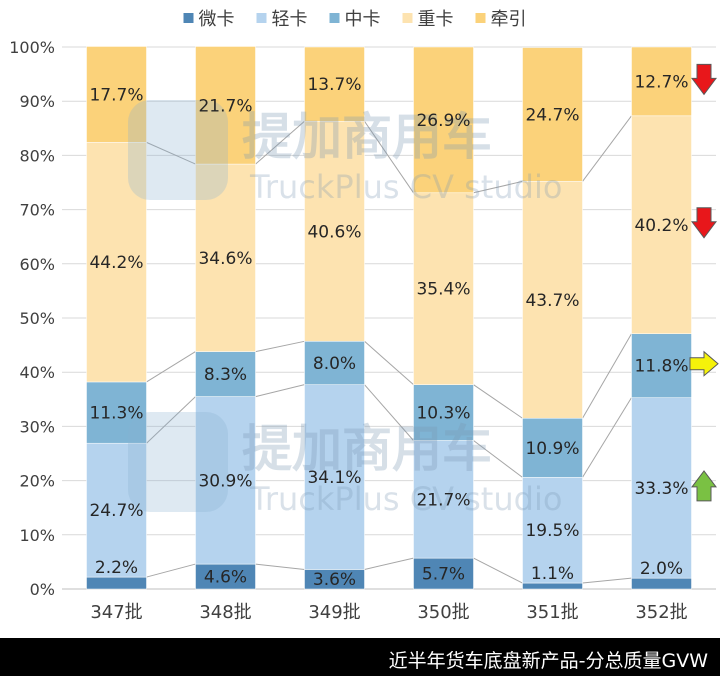 This screenshot has height=676, width=720. Describe the element at coordinates (661, 569) in the screenshot. I see `data-label: 2.0%` at that location.